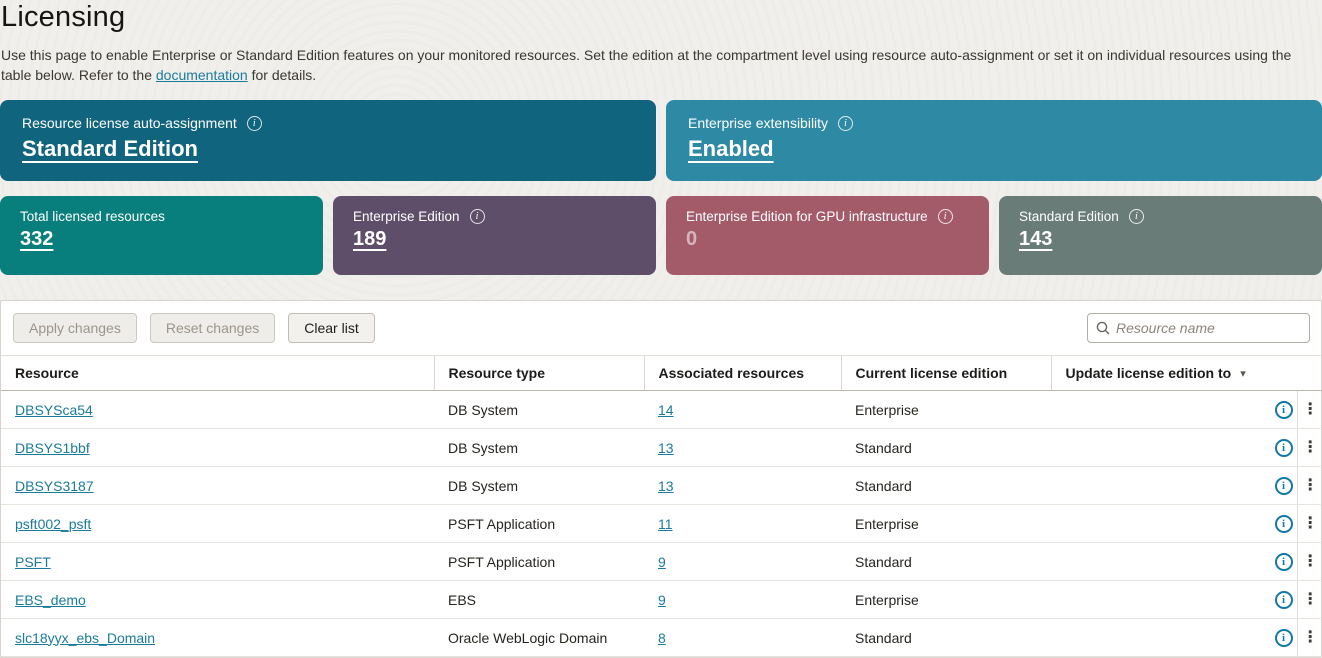 This screenshot has height=658, width=1322. What do you see at coordinates (331, 328) in the screenshot?
I see `clear-list-button: Clear list` at bounding box center [331, 328].